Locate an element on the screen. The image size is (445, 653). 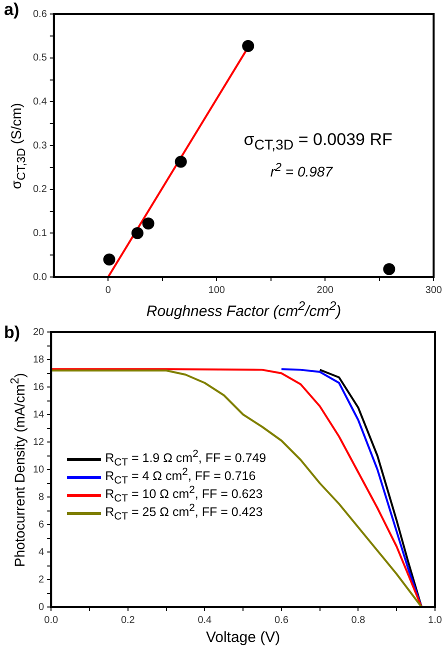
x-tick-label: 100 is located at coordinates (217, 290).